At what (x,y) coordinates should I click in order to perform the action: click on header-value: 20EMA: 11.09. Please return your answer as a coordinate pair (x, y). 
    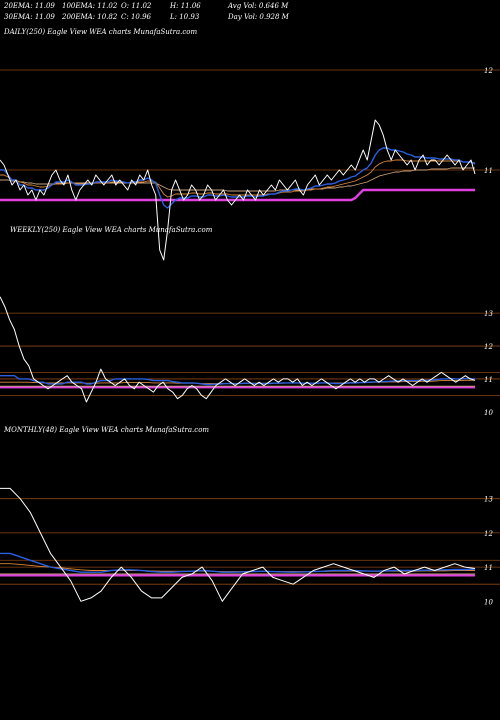
    Looking at the image, I should click on (29, 6).